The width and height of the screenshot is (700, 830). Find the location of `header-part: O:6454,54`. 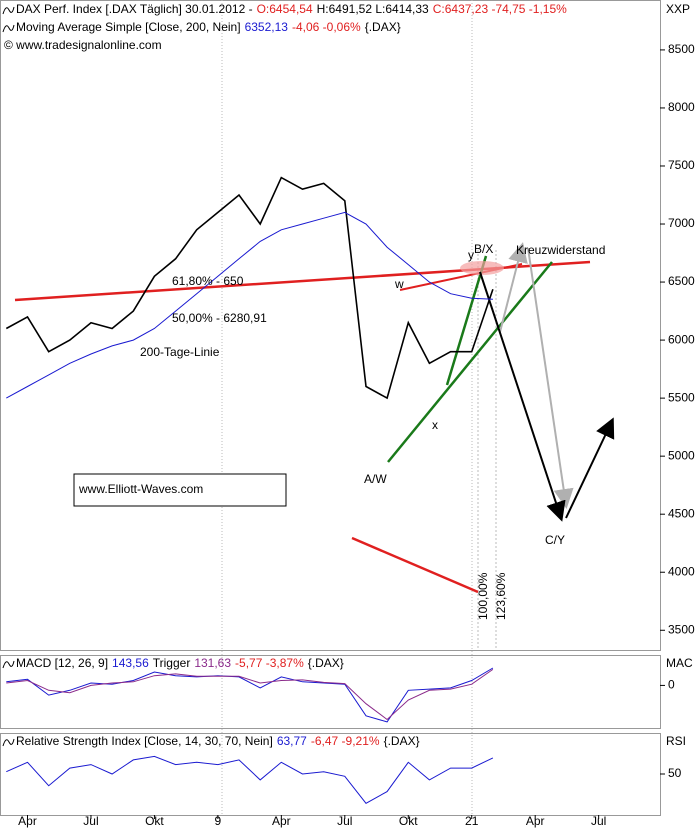

header-part: O:6454,54 is located at coordinates (285, 9).